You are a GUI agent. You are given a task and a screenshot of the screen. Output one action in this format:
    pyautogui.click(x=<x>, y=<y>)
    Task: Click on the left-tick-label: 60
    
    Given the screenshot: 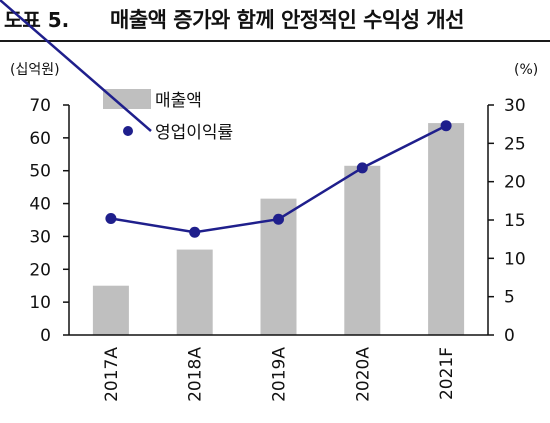 What is the action you would take?
    pyautogui.click(x=40, y=139)
    